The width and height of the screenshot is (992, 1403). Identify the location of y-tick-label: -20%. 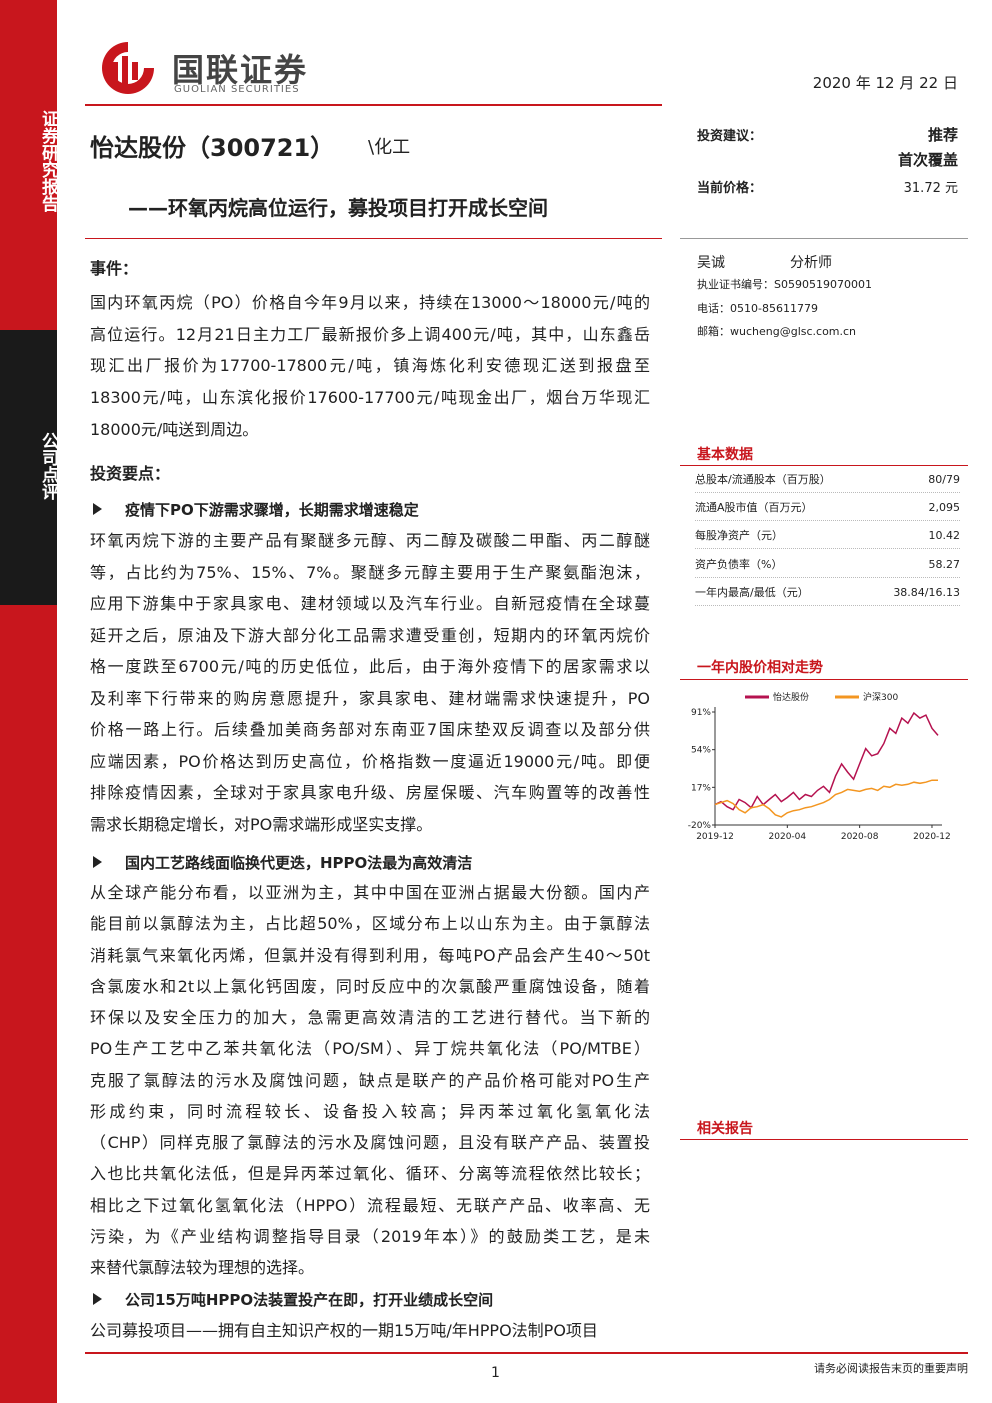
(700, 826).